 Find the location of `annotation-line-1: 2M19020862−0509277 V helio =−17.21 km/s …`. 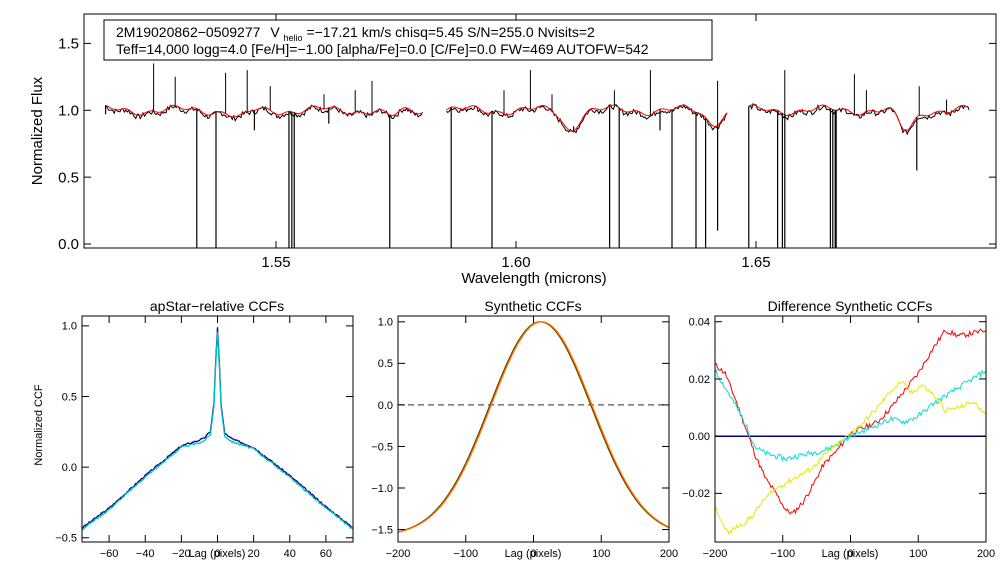

annotation-line-1: 2M19020862−0509277 V helio =−17.21 km/s … is located at coordinates (355, 34).